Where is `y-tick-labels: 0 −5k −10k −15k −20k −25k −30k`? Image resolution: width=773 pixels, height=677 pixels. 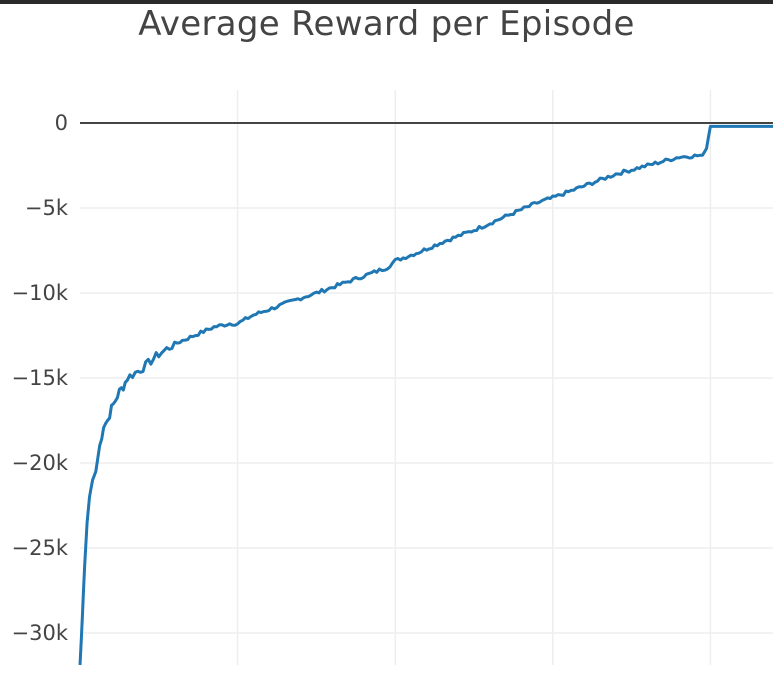 y-tick-labels: 0 −5k −10k −15k −20k −25k −30k is located at coordinates (40, 378).